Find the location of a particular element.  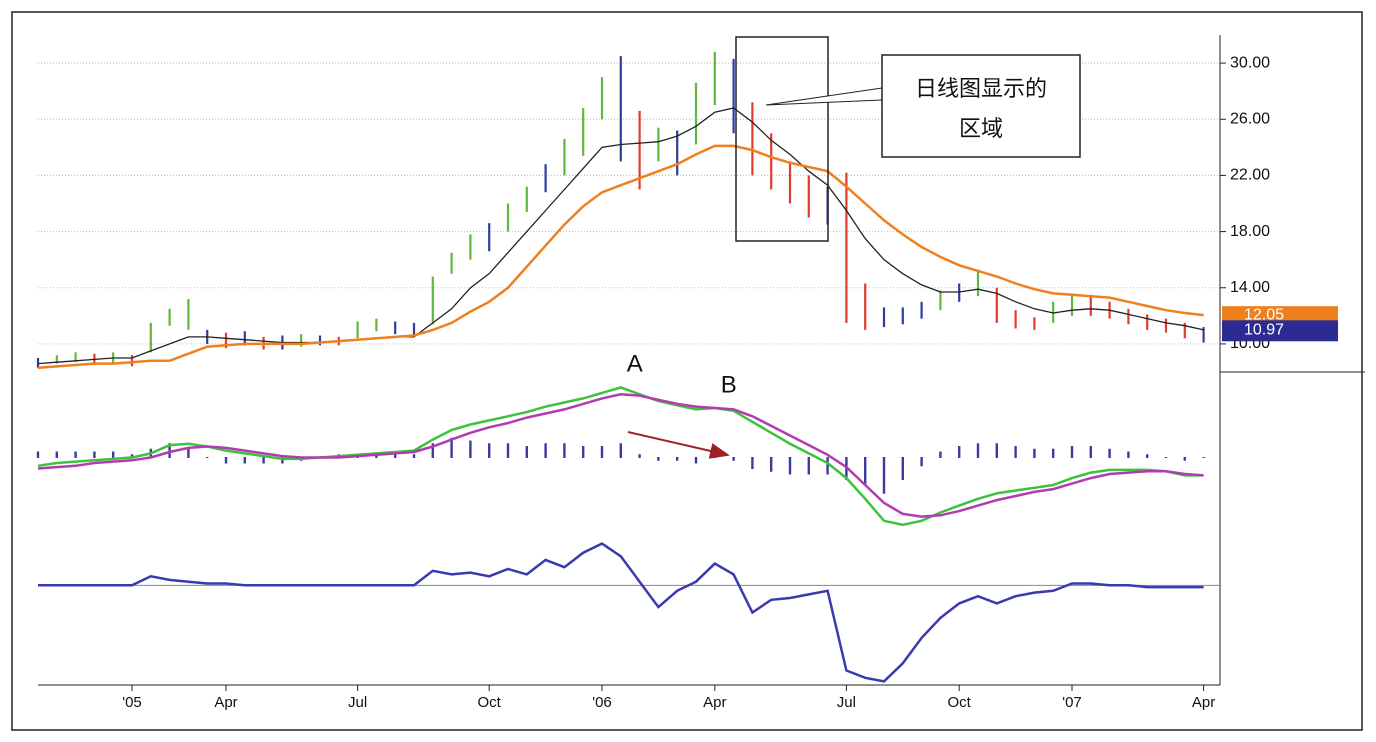

ma-label-box is located at coordinates (1280, 315).